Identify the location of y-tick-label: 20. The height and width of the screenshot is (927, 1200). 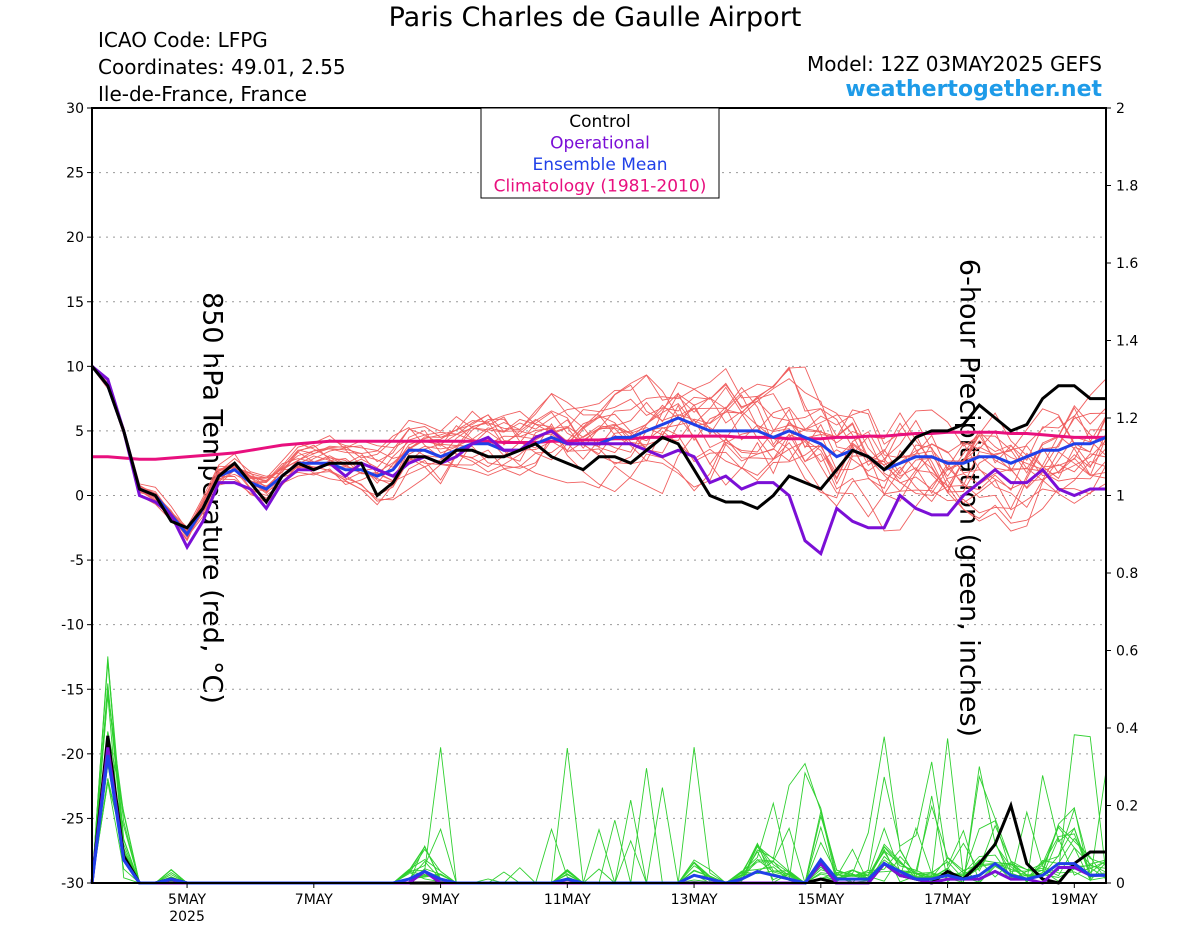
(75, 238).